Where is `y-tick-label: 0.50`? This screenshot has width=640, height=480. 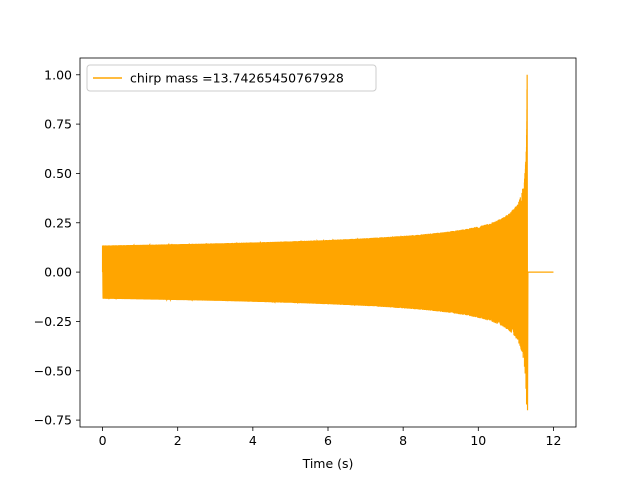
y-tick-label: 0.50 is located at coordinates (58, 173).